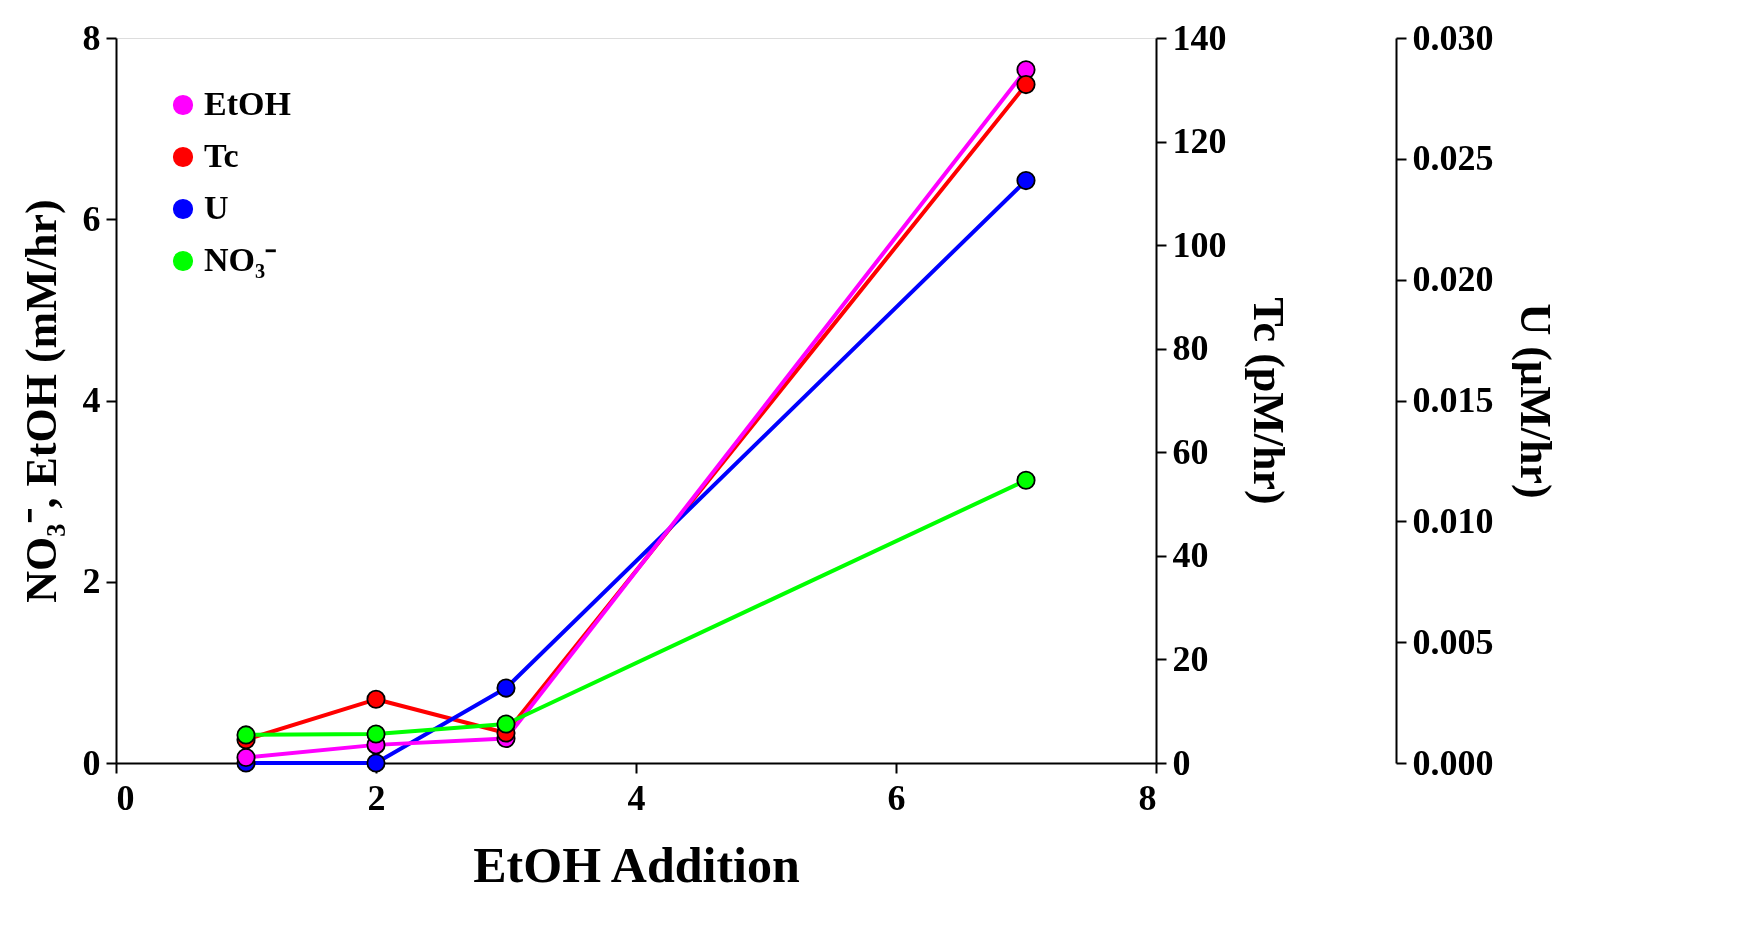  What do you see at coordinates (1190, 555) in the screenshot?
I see `y2-tick-label: 40` at bounding box center [1190, 555].